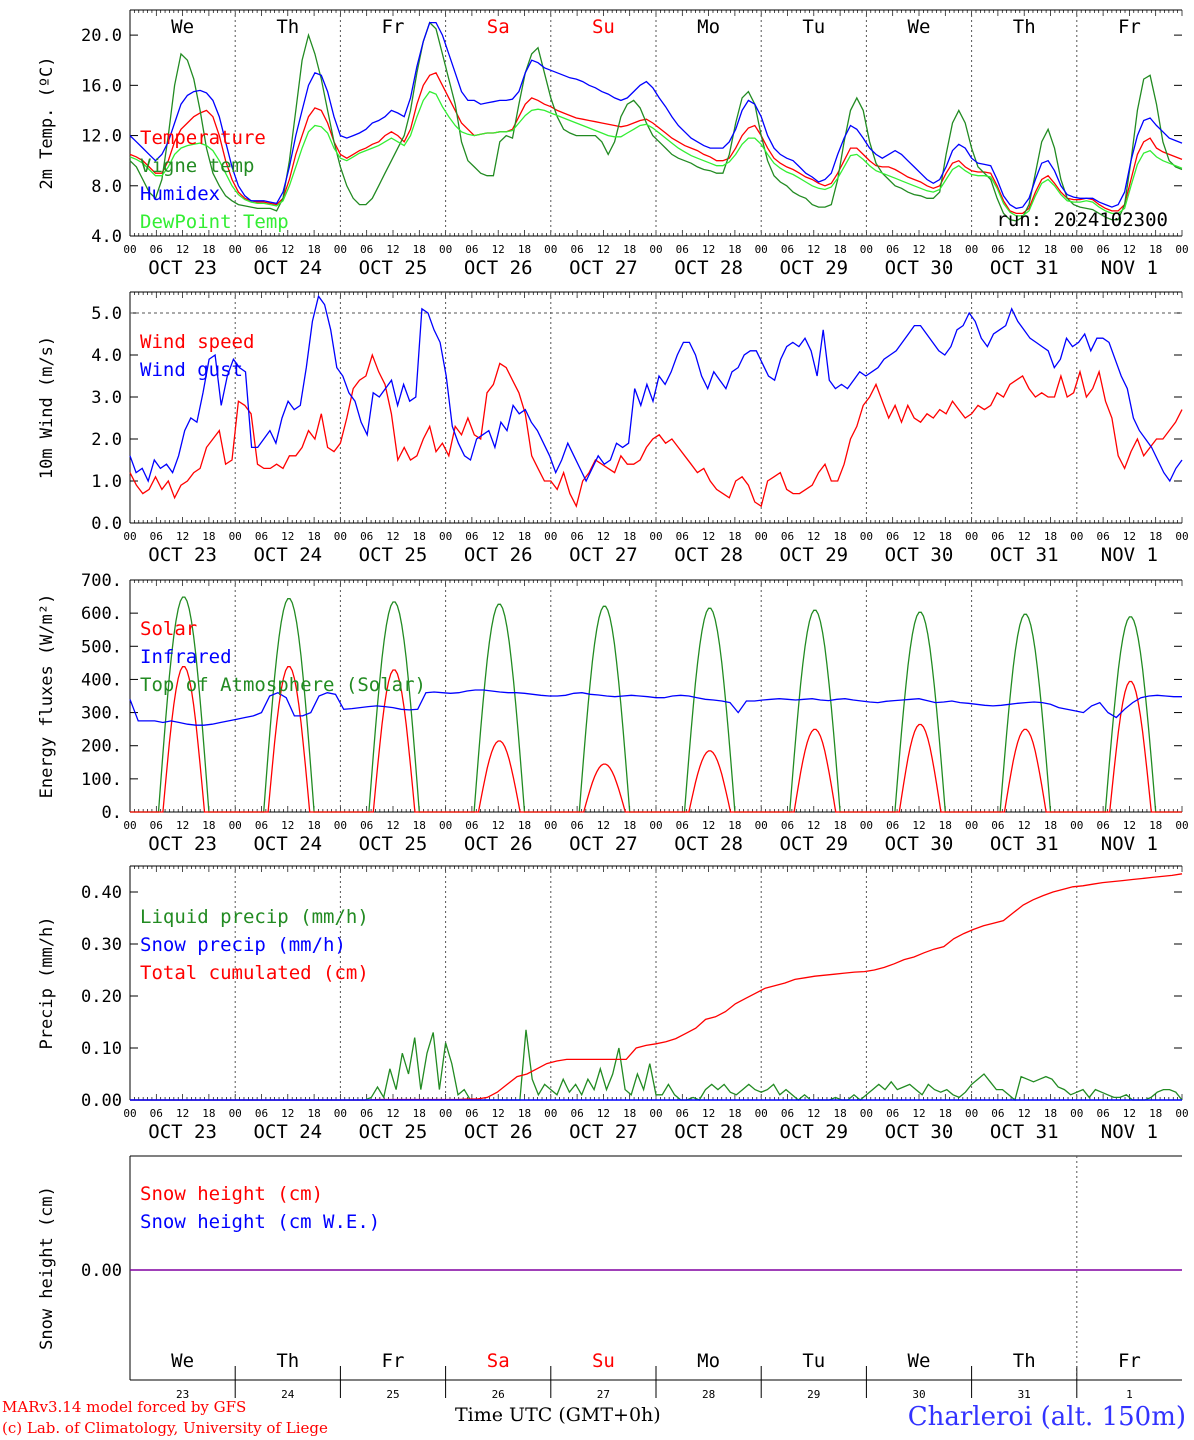 The image size is (1194, 1440). I want to click on day-number: 29, so click(813, 1394).